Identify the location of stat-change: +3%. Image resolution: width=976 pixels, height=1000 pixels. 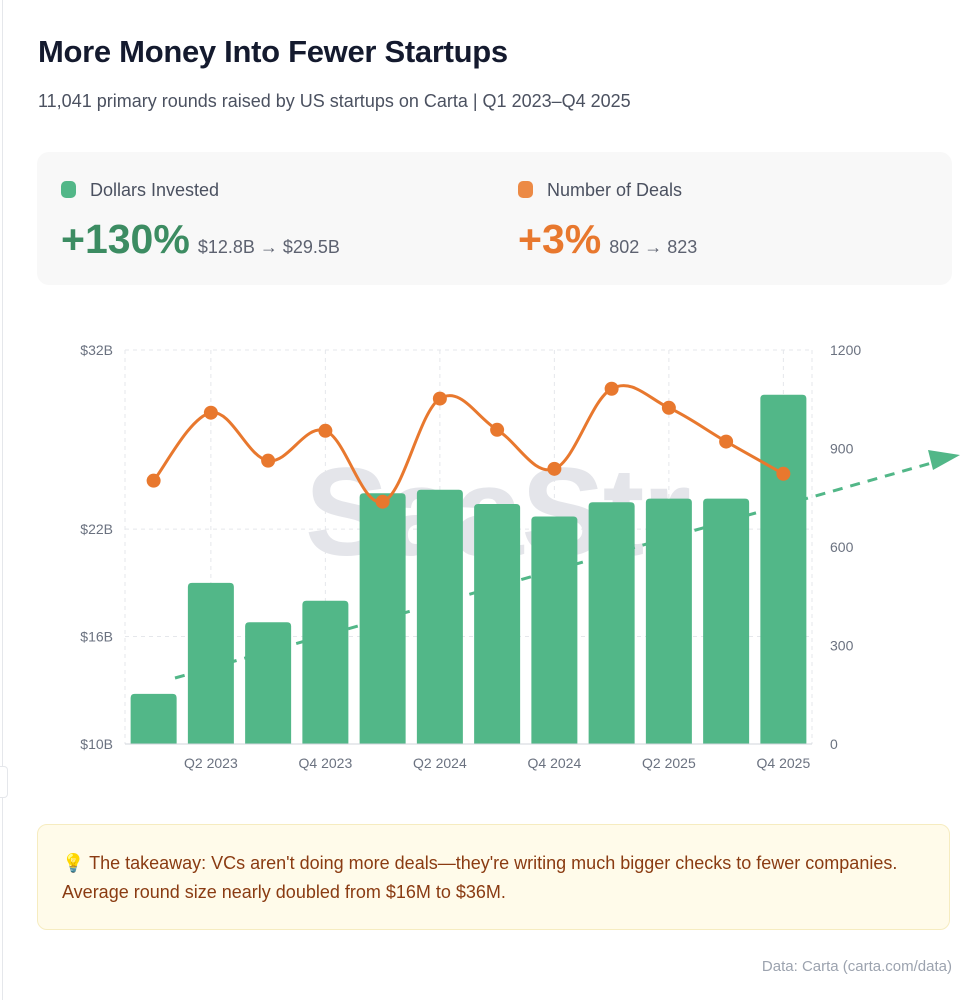
(560, 239).